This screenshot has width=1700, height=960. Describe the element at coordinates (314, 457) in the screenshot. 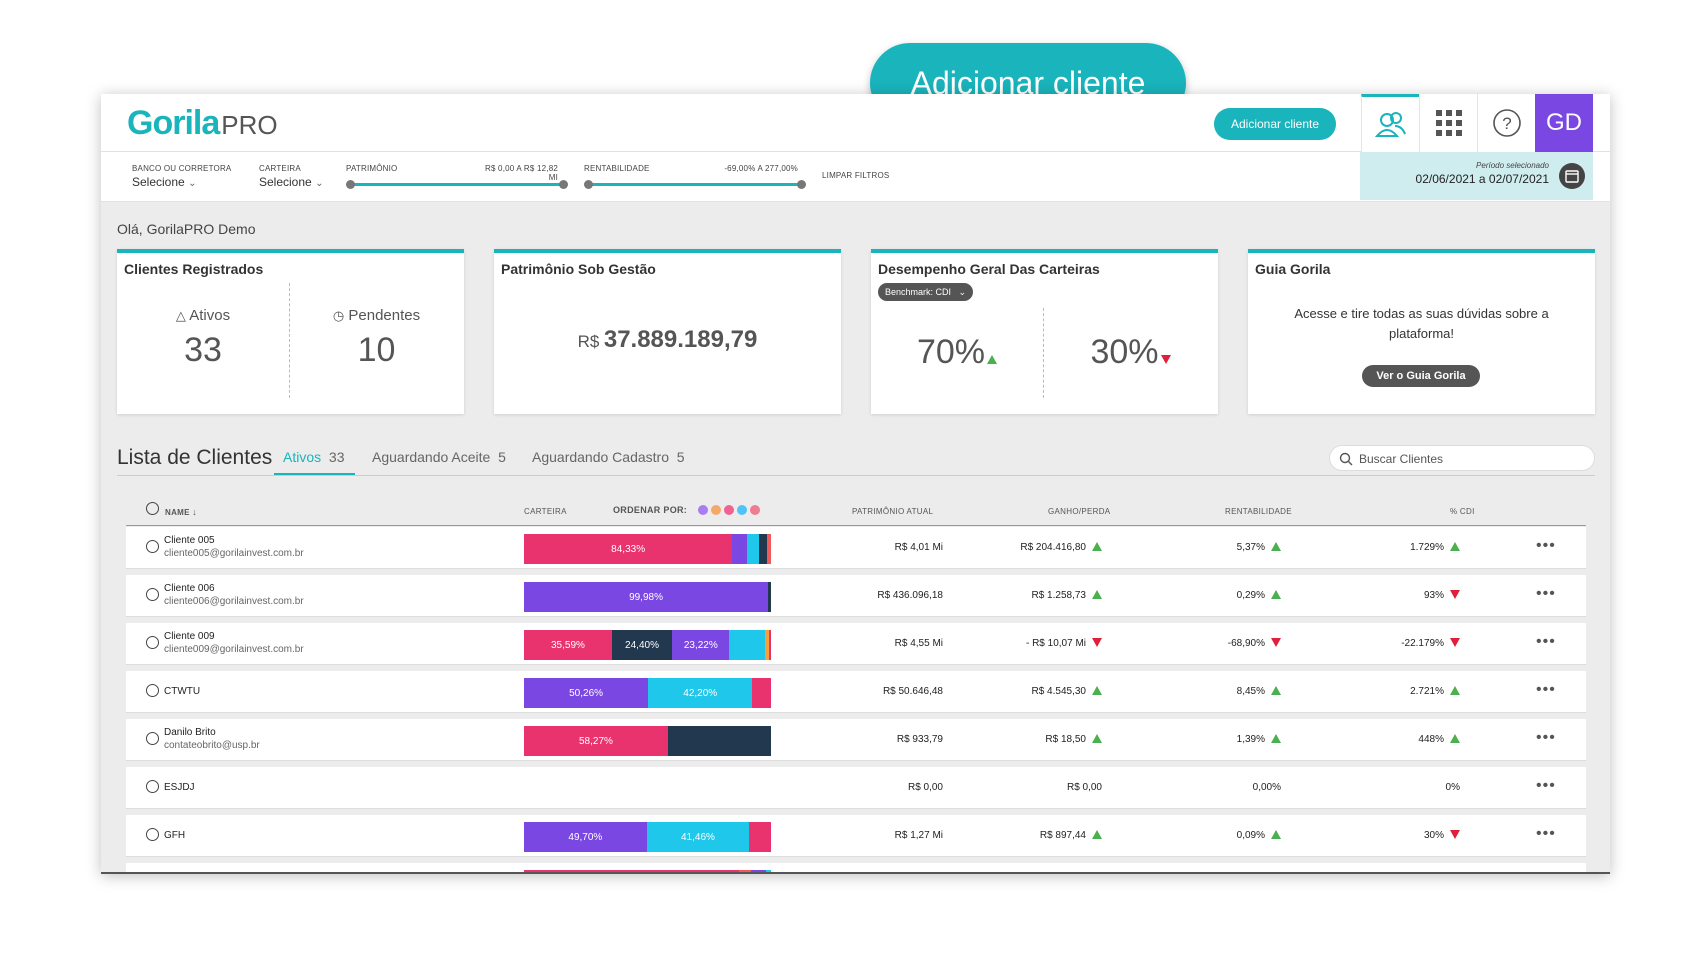

I see `tab-active: Ativos 33` at that location.